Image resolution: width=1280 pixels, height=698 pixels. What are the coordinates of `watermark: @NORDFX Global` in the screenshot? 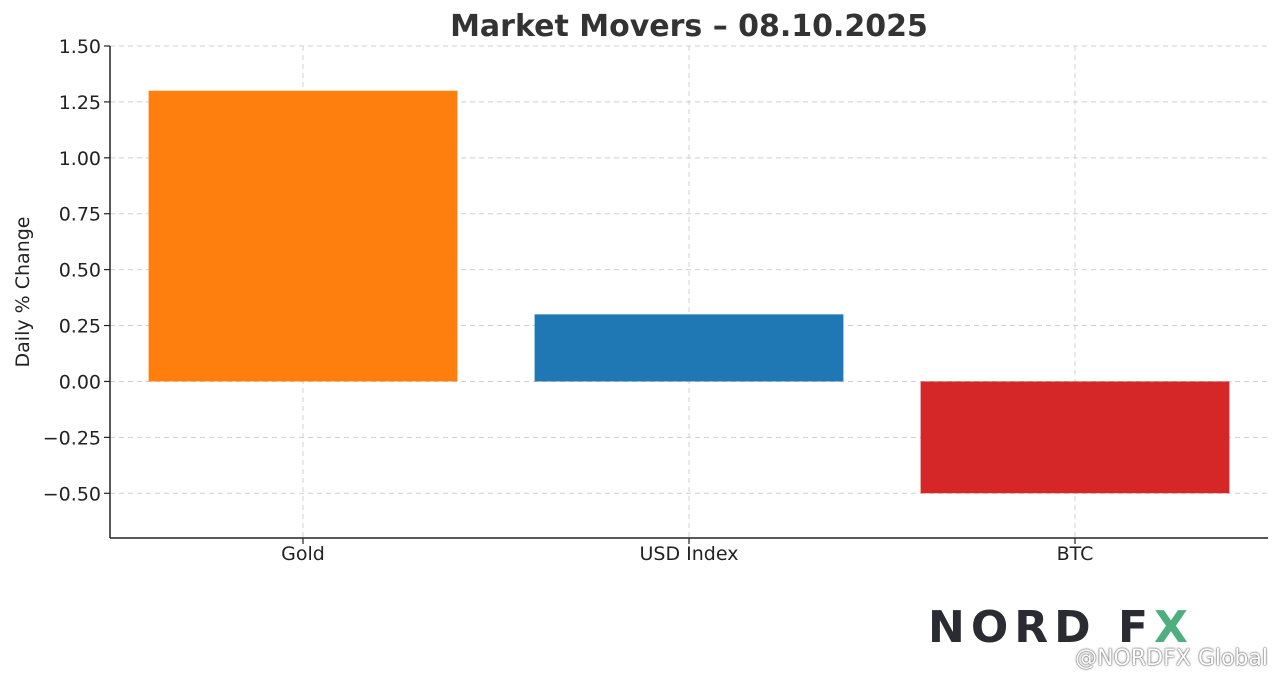 It's located at (1171, 658).